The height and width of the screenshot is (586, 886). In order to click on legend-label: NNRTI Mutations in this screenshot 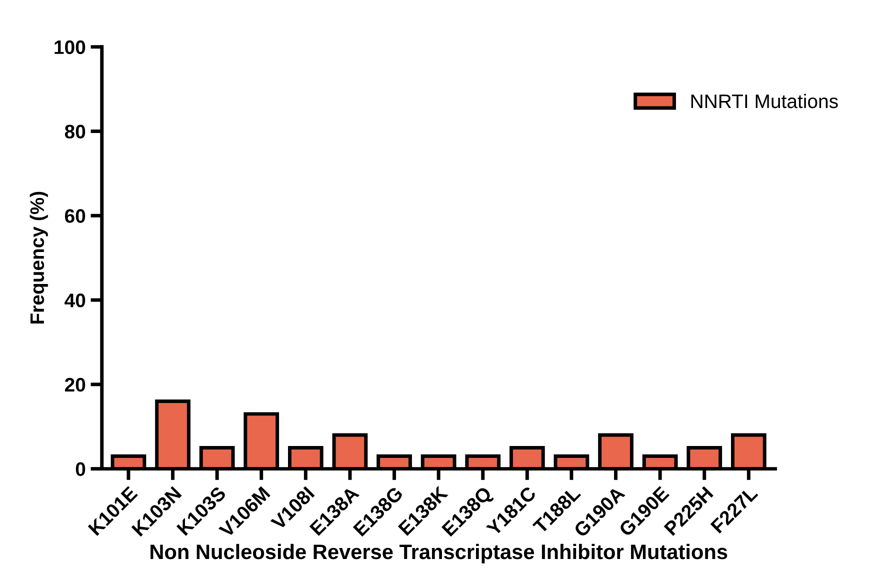, I will do `click(764, 101)`.